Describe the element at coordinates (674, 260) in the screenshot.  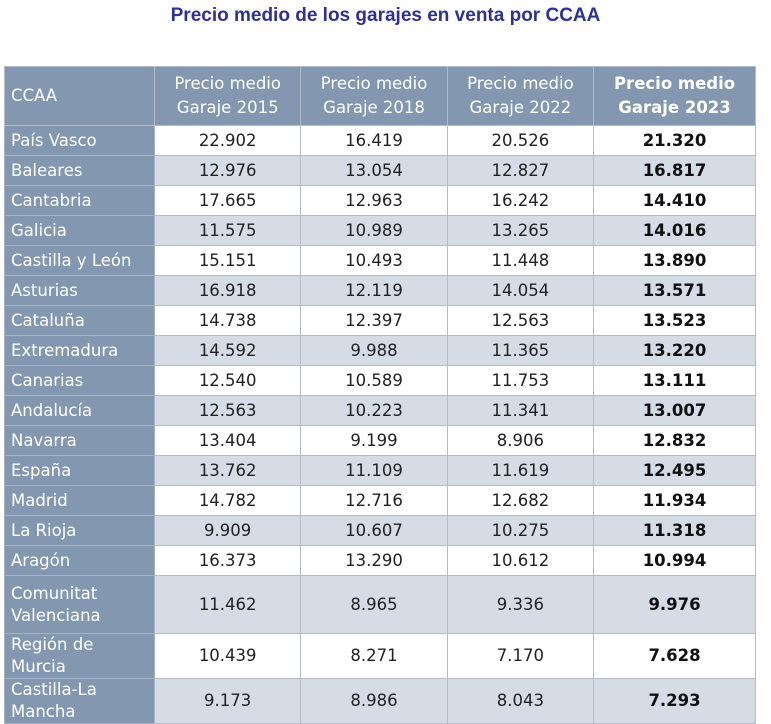
I see `value-2023: 13.890` at that location.